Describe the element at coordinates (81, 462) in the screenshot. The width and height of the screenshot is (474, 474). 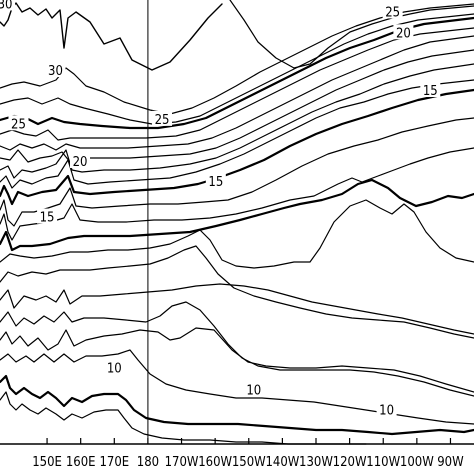
I see `x-tick-label: 160E` at that location.